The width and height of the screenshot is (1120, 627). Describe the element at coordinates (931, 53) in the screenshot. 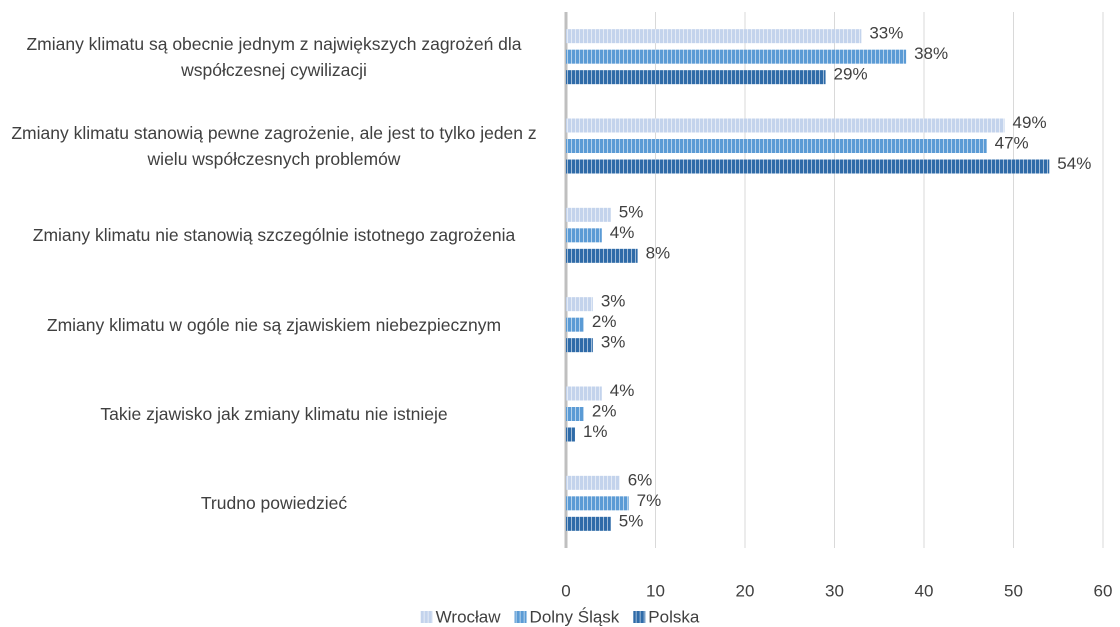

I see `data-label: 38%` at that location.